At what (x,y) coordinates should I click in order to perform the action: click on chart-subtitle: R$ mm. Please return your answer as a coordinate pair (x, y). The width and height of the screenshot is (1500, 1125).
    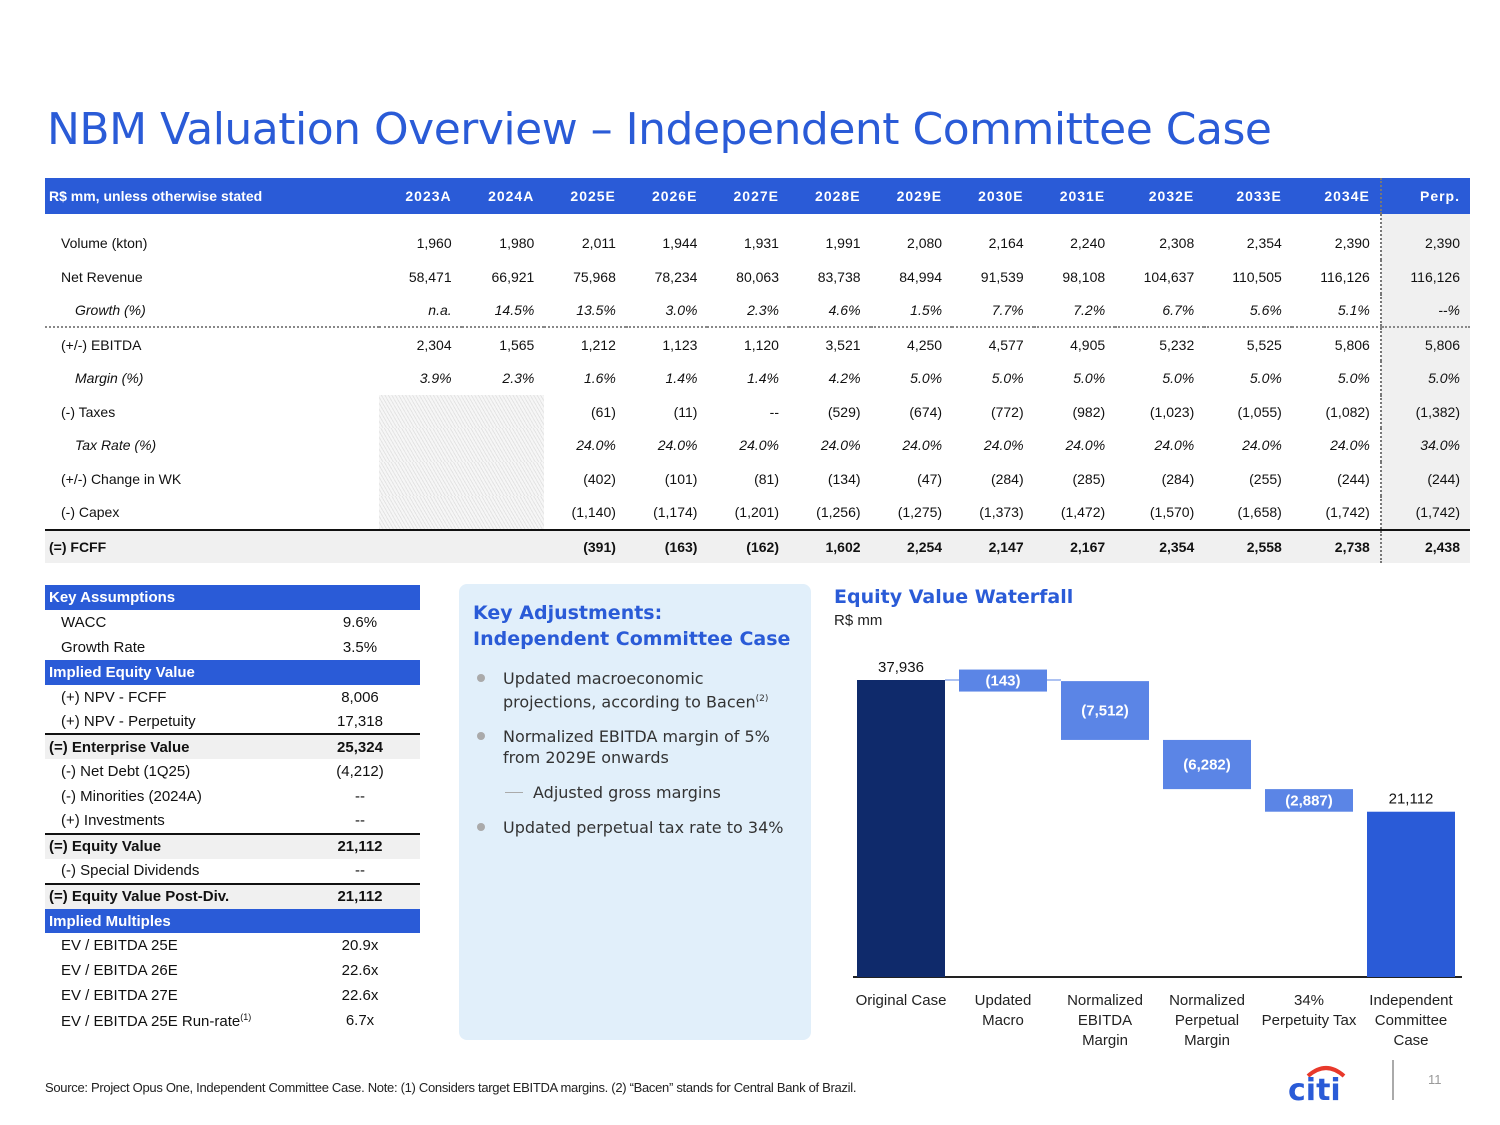
    Looking at the image, I should click on (858, 620).